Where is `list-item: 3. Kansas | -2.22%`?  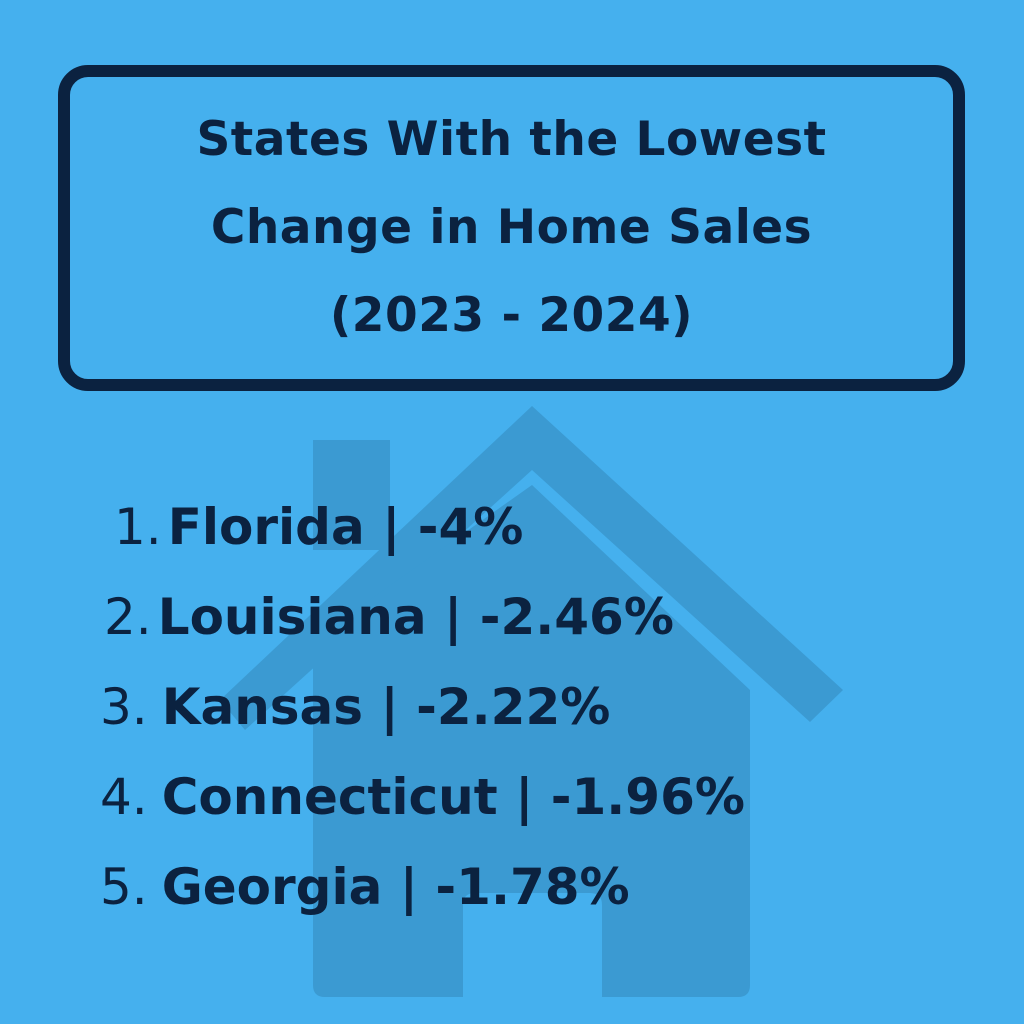
list-item: 3. Kansas | -2.22% is located at coordinates (422, 707).